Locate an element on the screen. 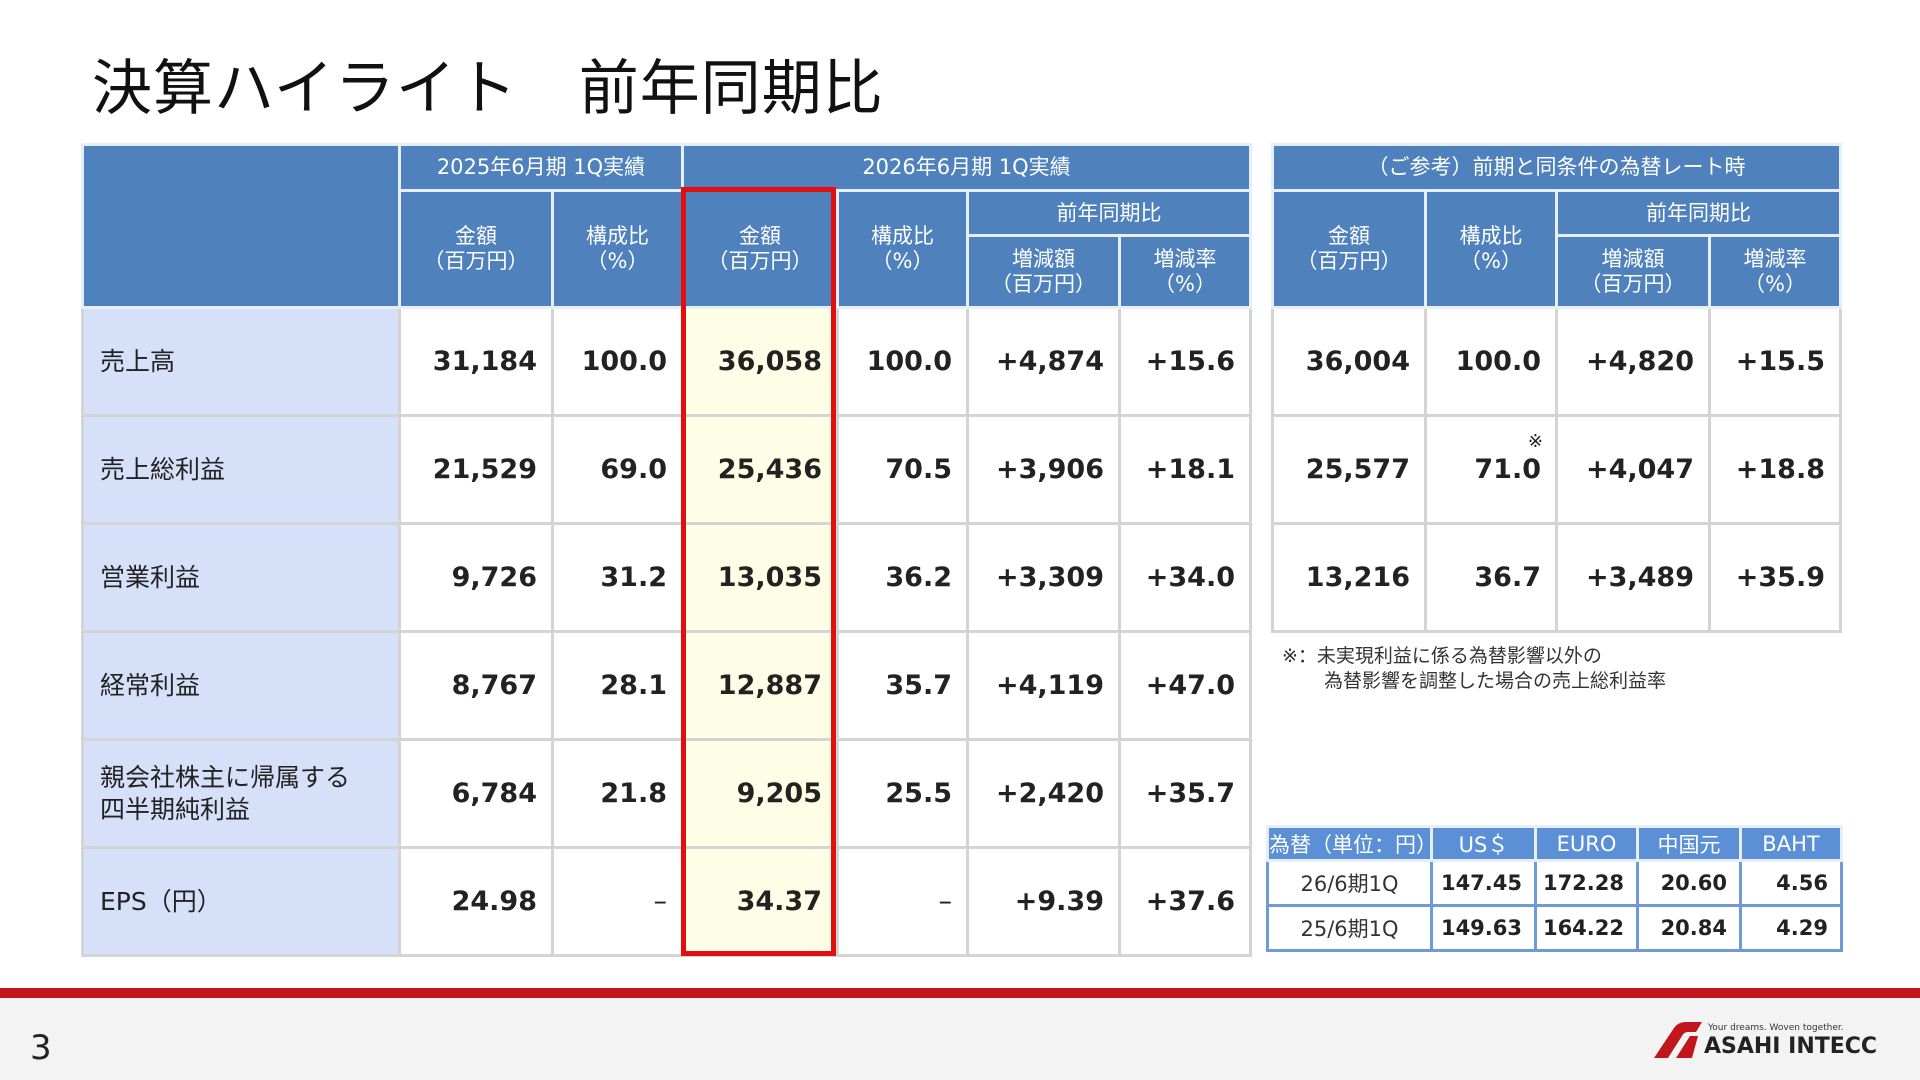 The image size is (1920, 1080). value-cell: +18.1 is located at coordinates (1185, 469).